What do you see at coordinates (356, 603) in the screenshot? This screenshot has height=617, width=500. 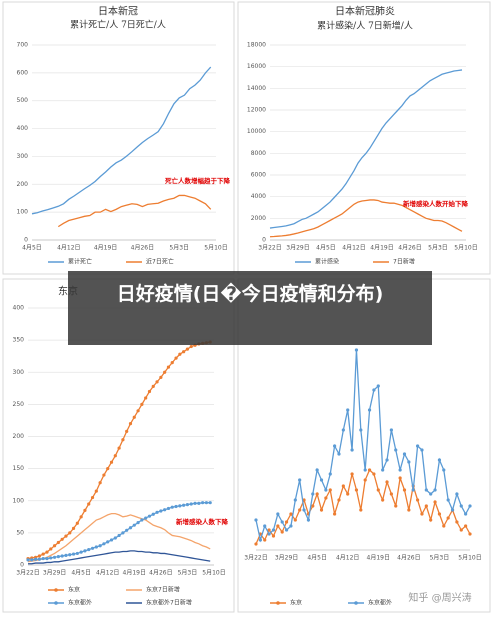 I see `legend-marker` at bounding box center [356, 603].